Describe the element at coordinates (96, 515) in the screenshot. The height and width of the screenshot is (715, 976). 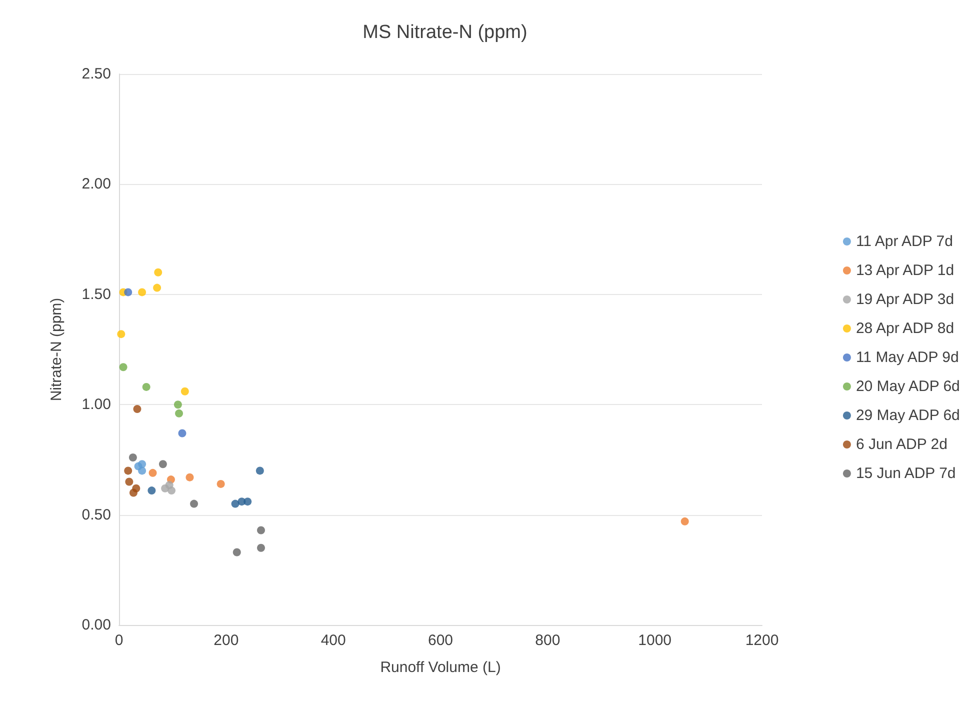
I see `y-tick-label: 0.50` at that location.